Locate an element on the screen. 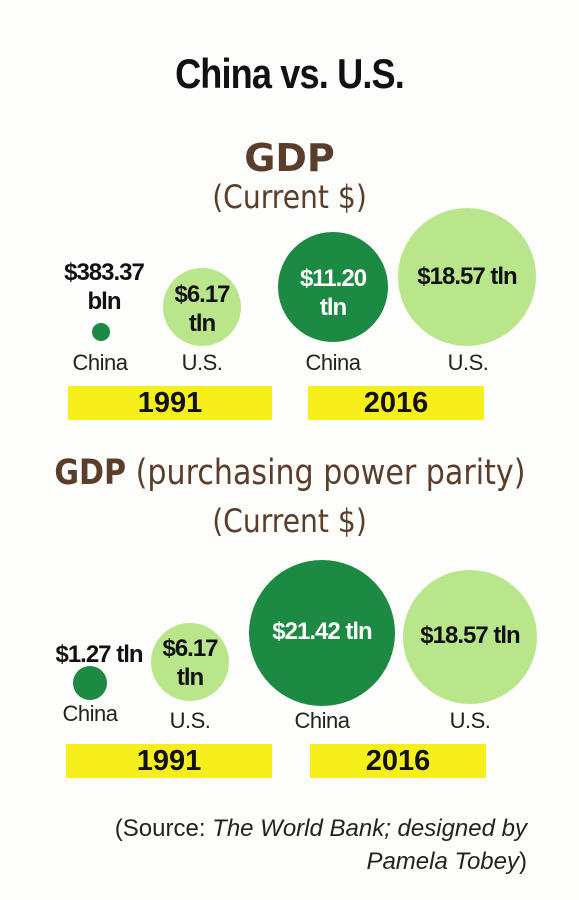  bubble-ppp-us-2016 is located at coordinates (470, 637).